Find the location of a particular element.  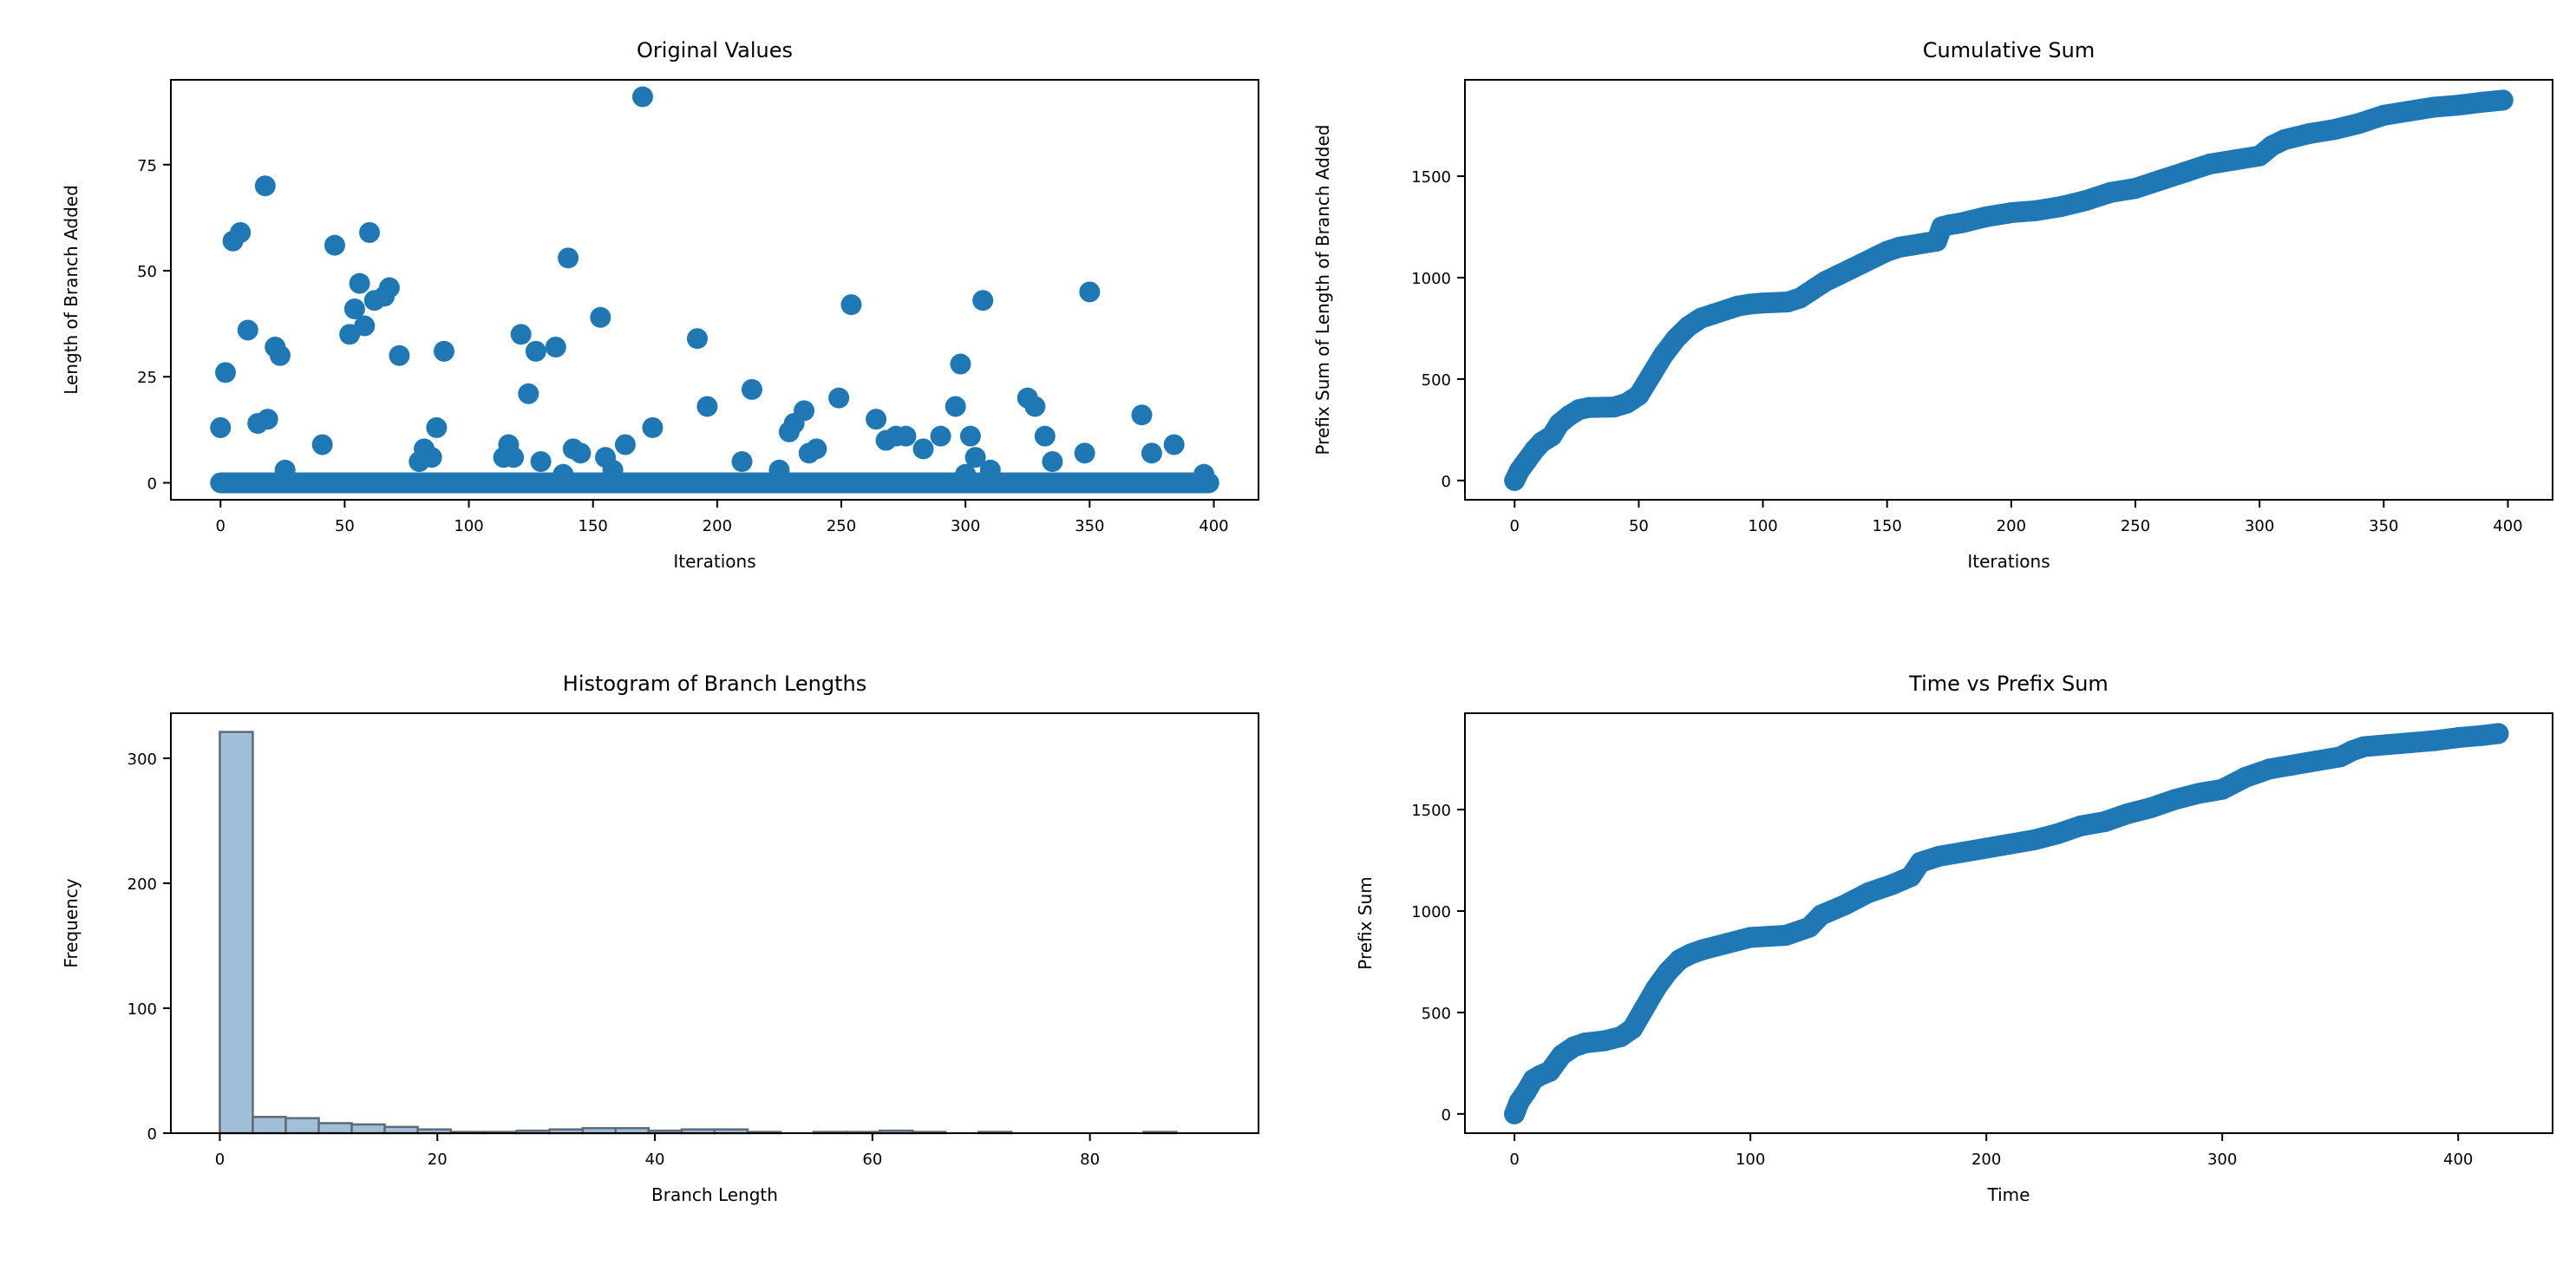

chart-title: Original Values is located at coordinates (715, 50).